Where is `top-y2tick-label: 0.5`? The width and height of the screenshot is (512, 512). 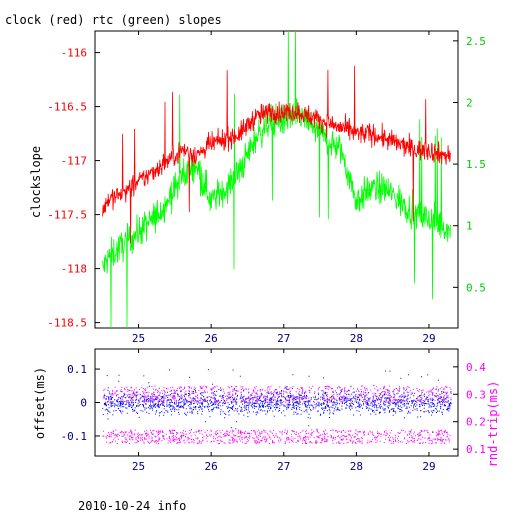
top-y2tick-label: 0.5 is located at coordinates (476, 287).